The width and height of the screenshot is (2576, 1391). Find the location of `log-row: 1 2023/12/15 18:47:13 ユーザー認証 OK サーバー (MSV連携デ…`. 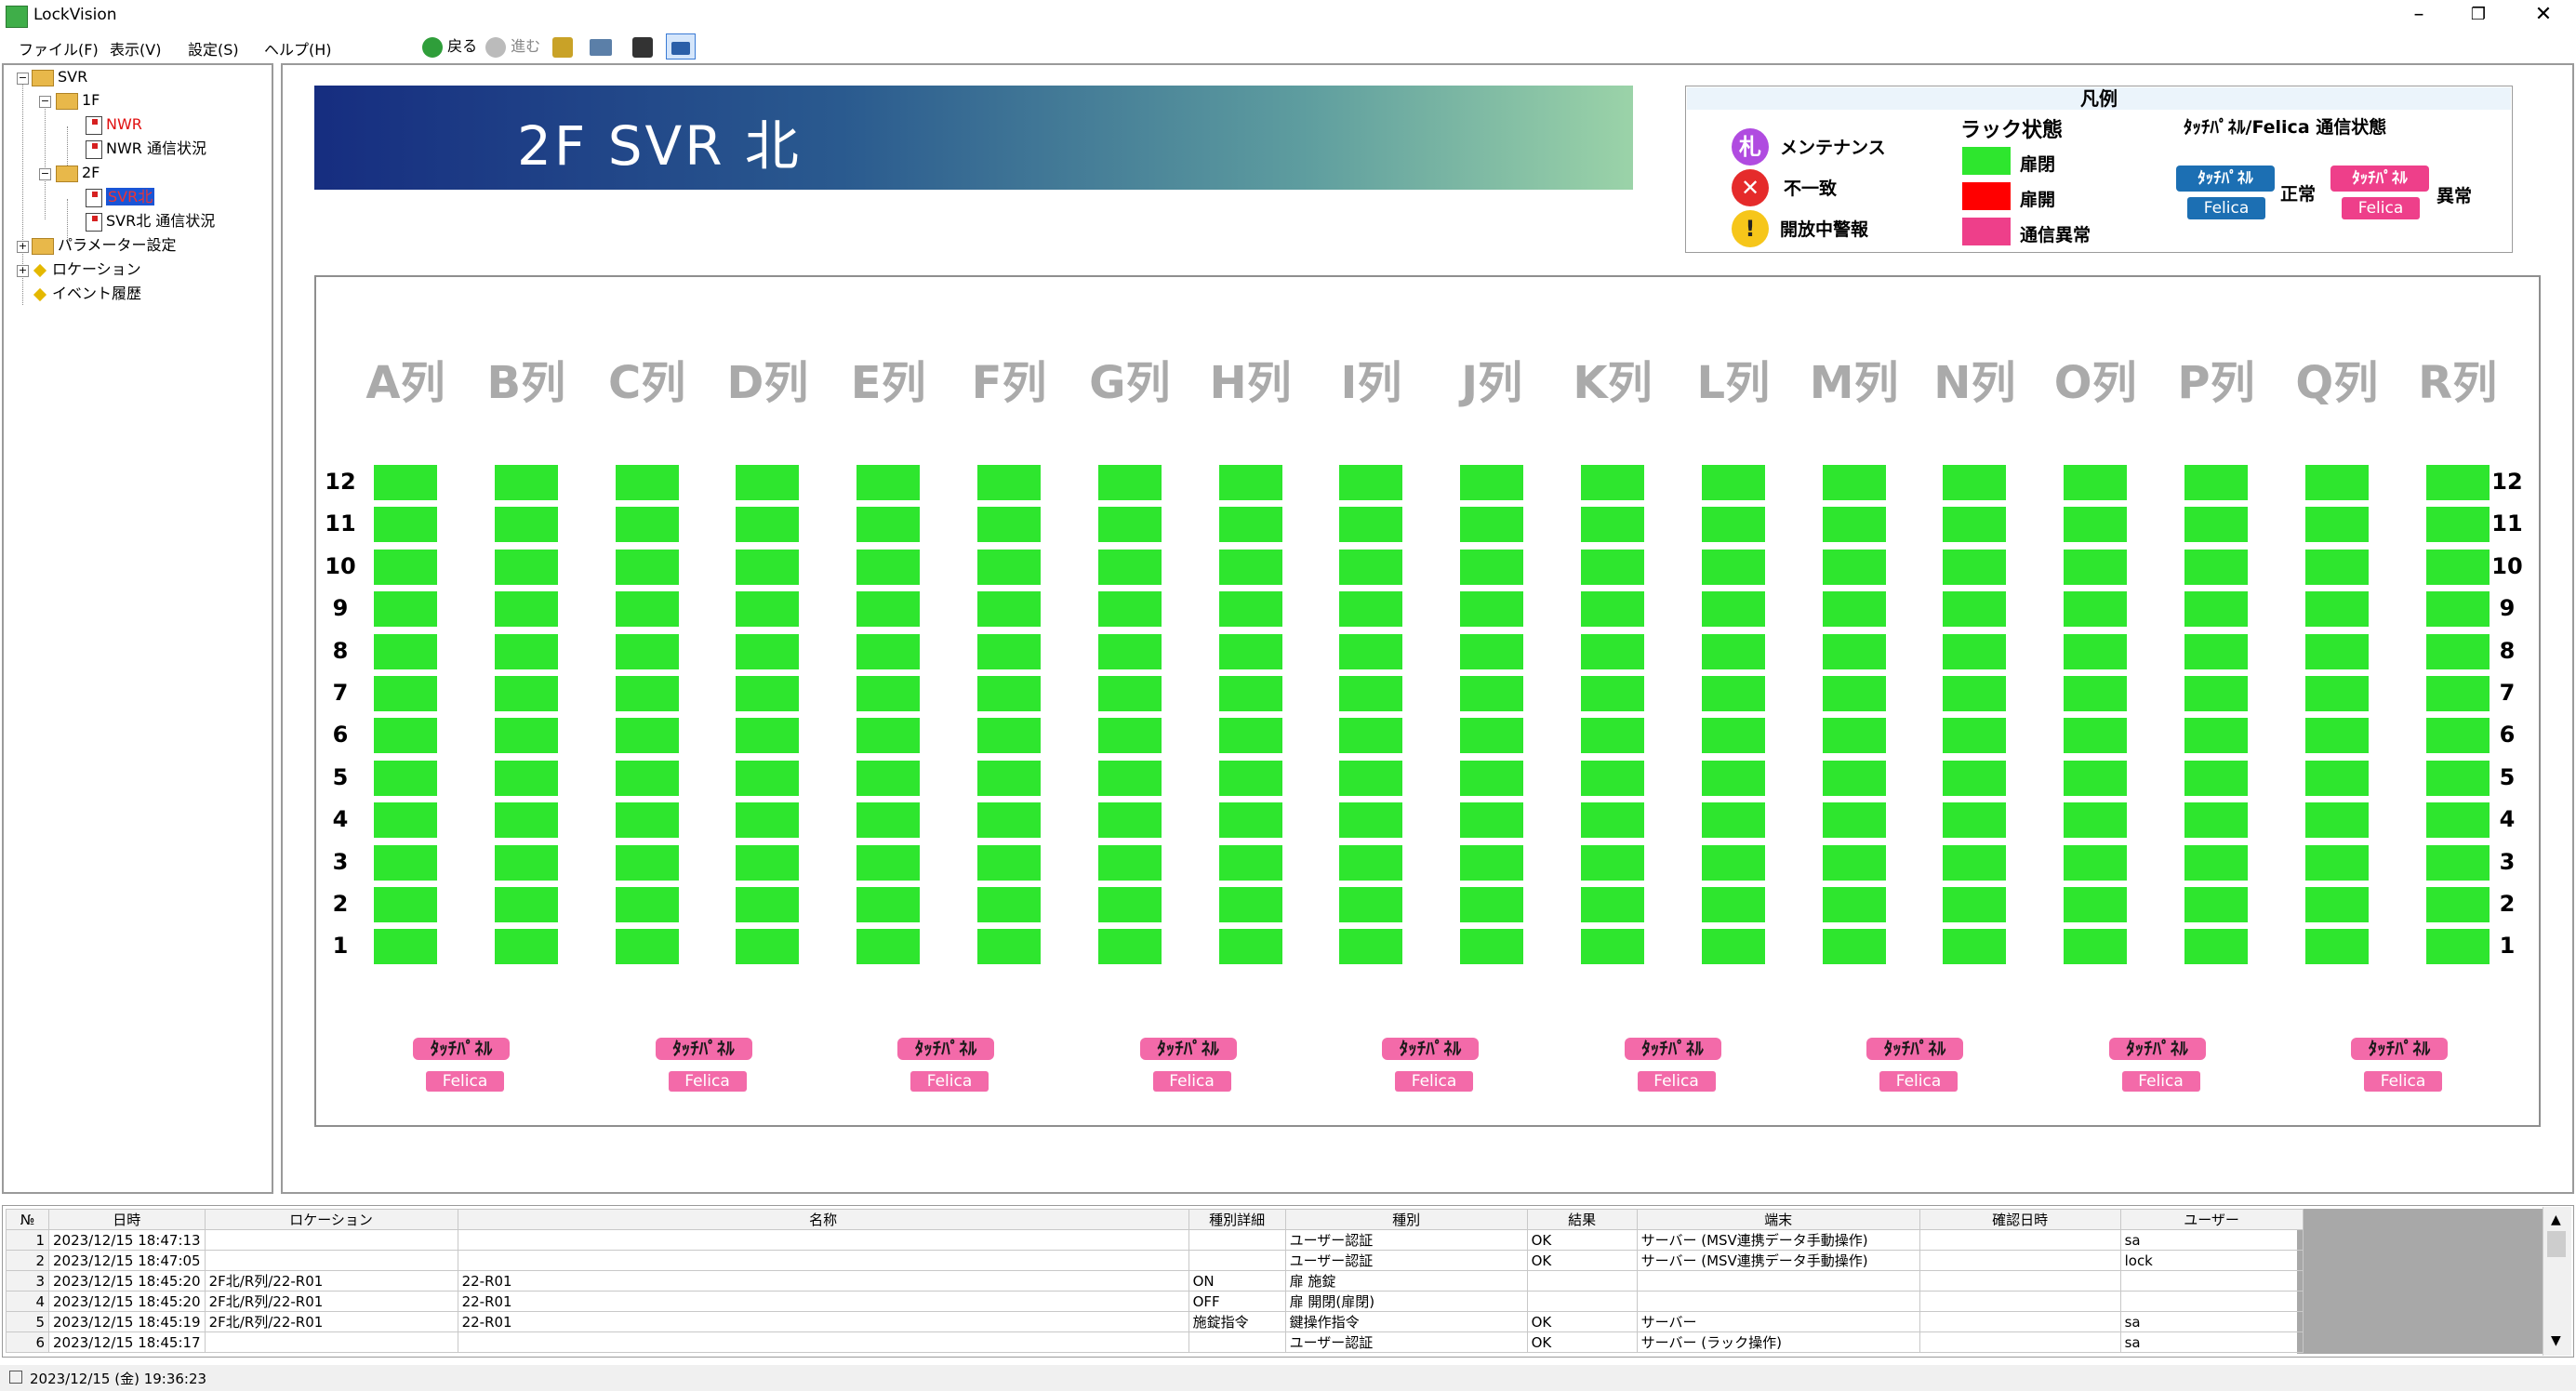

log-row: 1 2023/12/15 18:47:13 ユーザー認証 OK サーバー (MSV連携デ… is located at coordinates (1155, 1240).